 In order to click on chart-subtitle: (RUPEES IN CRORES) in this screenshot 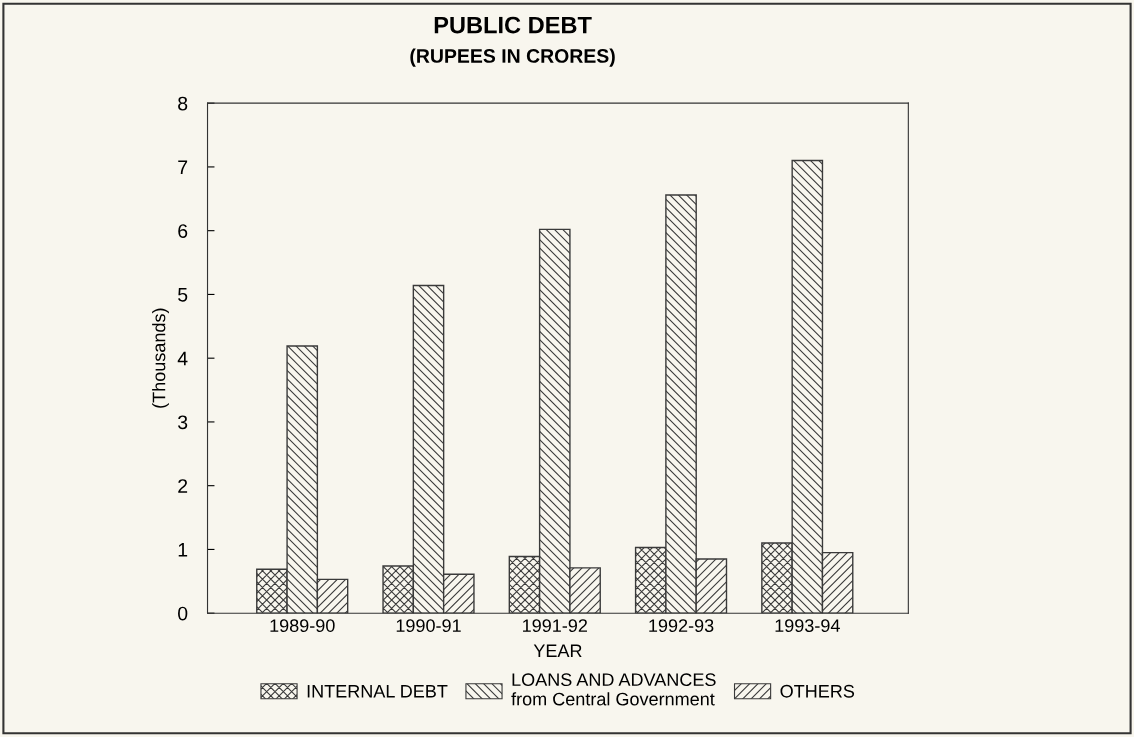, I will do `click(512, 57)`.